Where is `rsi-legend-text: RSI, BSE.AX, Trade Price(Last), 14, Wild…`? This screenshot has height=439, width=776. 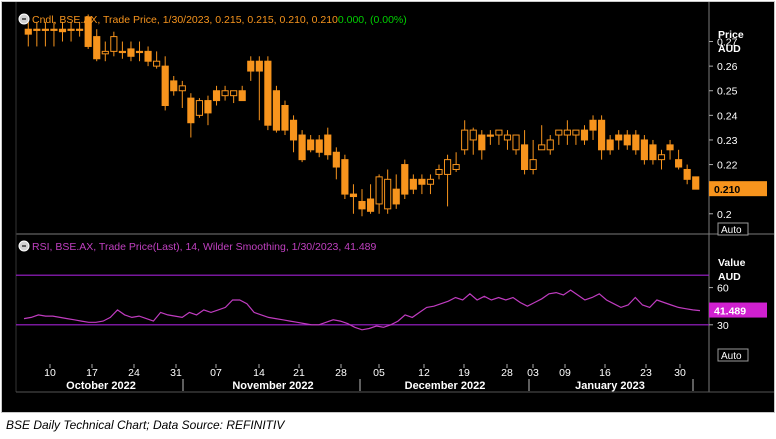
rsi-legend-text: RSI, BSE.AX, Trade Price(Last), 14, Wild… is located at coordinates (204, 247).